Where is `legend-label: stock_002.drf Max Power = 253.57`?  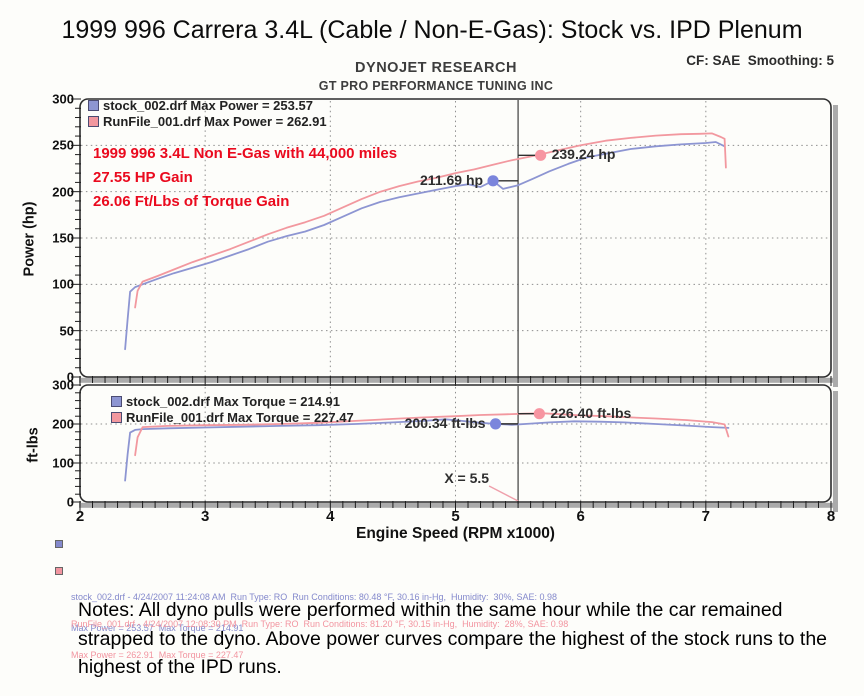 legend-label: stock_002.drf Max Power = 253.57 is located at coordinates (208, 105).